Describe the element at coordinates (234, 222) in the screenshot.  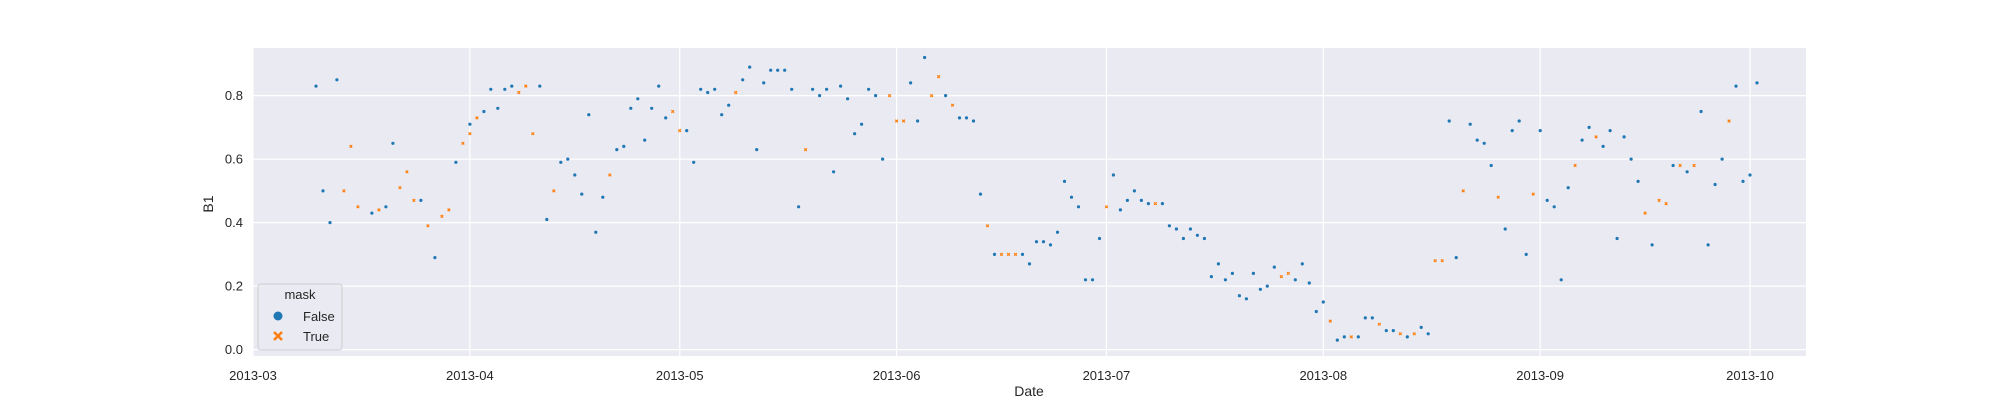
I see `y-axis-ticks: 0.0 0.2 0.4 0.6 0.8` at that location.